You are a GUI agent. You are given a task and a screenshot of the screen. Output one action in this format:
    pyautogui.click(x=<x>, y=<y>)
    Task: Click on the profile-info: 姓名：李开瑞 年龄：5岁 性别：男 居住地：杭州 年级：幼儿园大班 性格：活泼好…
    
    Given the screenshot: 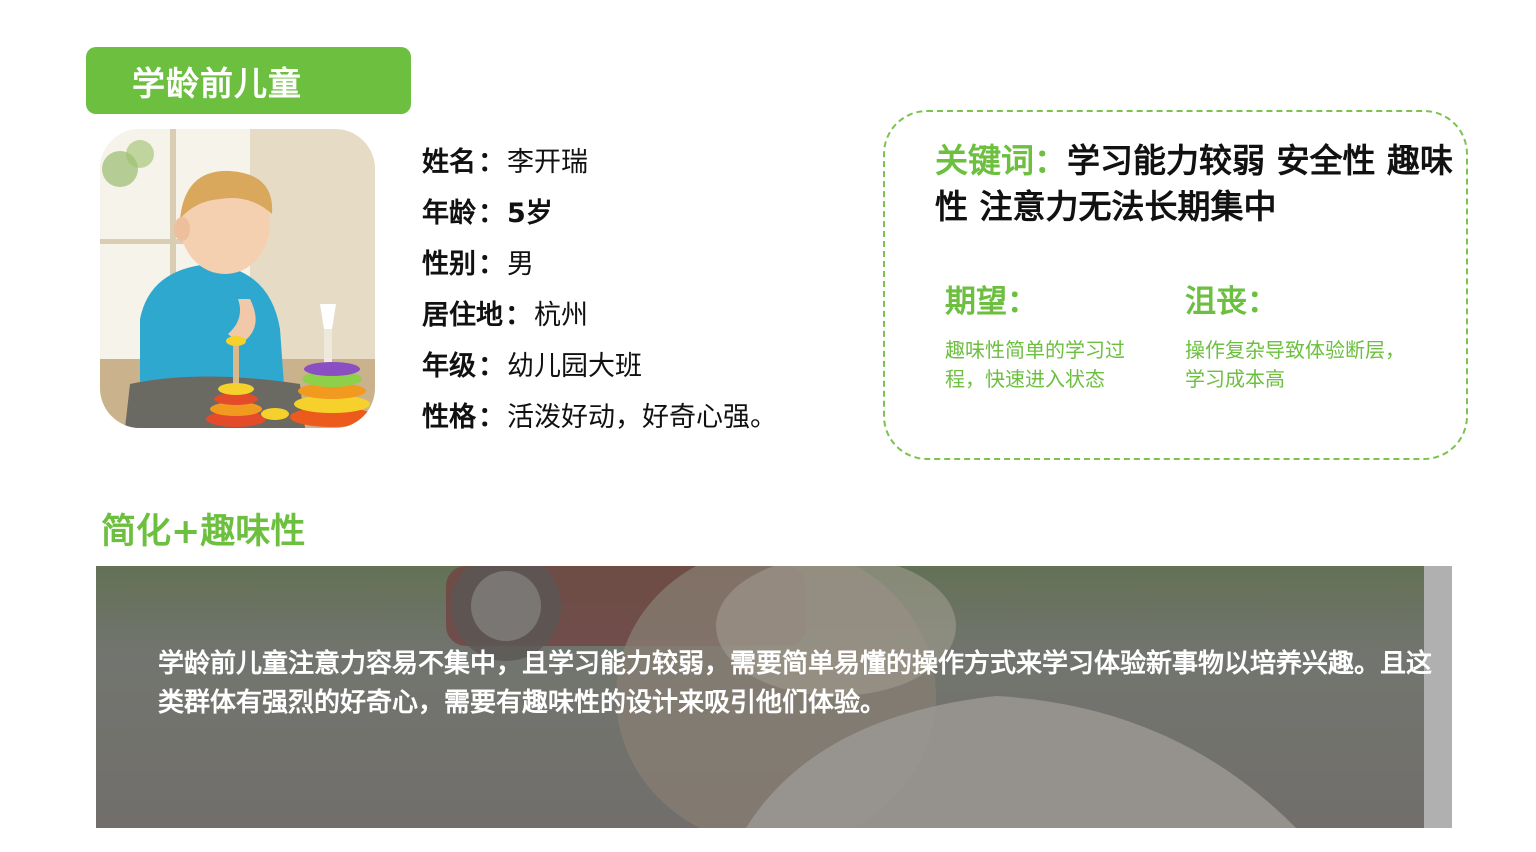 What is the action you would take?
    pyautogui.click(x=599, y=293)
    